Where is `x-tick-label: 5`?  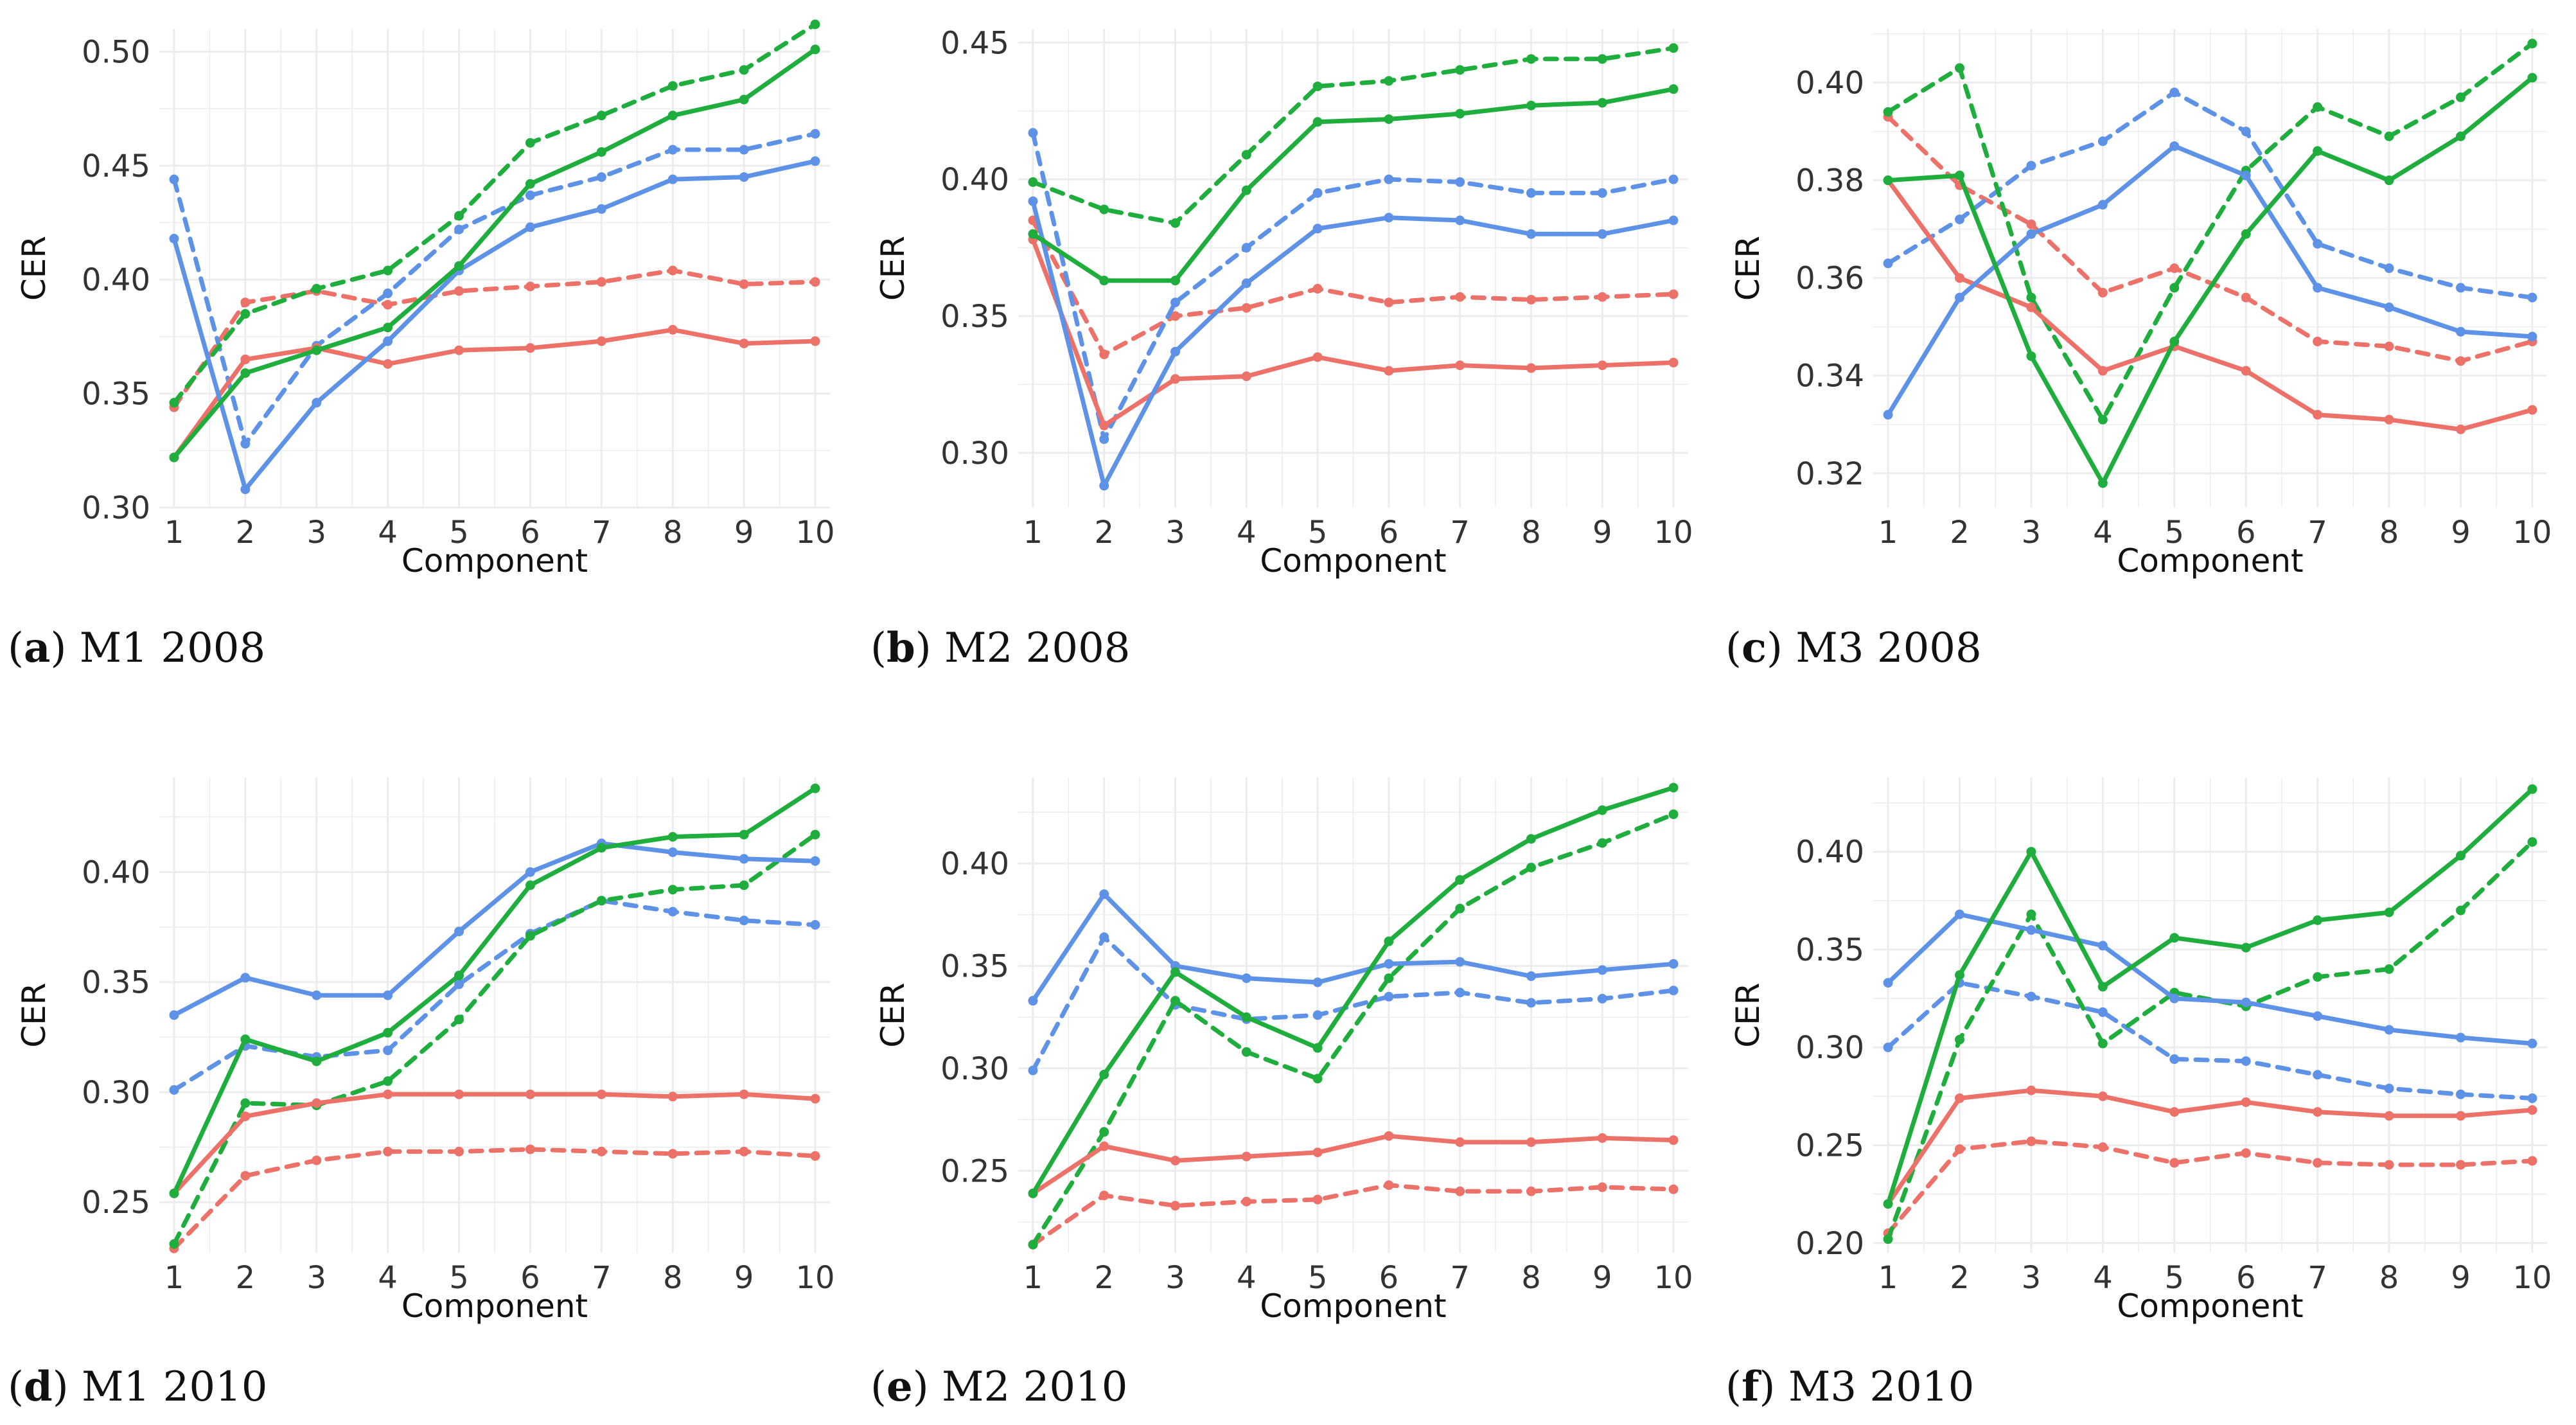 x-tick-label: 5 is located at coordinates (2175, 1278).